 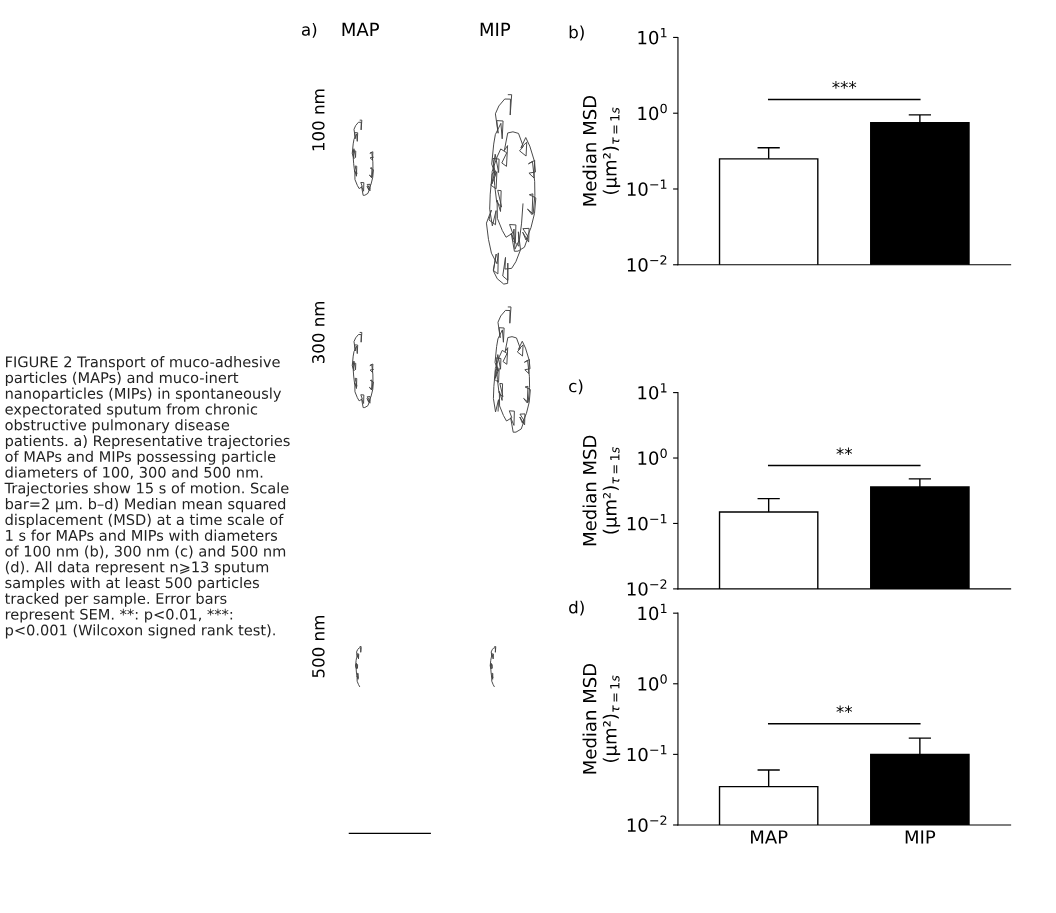 What do you see at coordinates (495, 29) in the screenshot?
I see `category-label: MIP` at bounding box center [495, 29].